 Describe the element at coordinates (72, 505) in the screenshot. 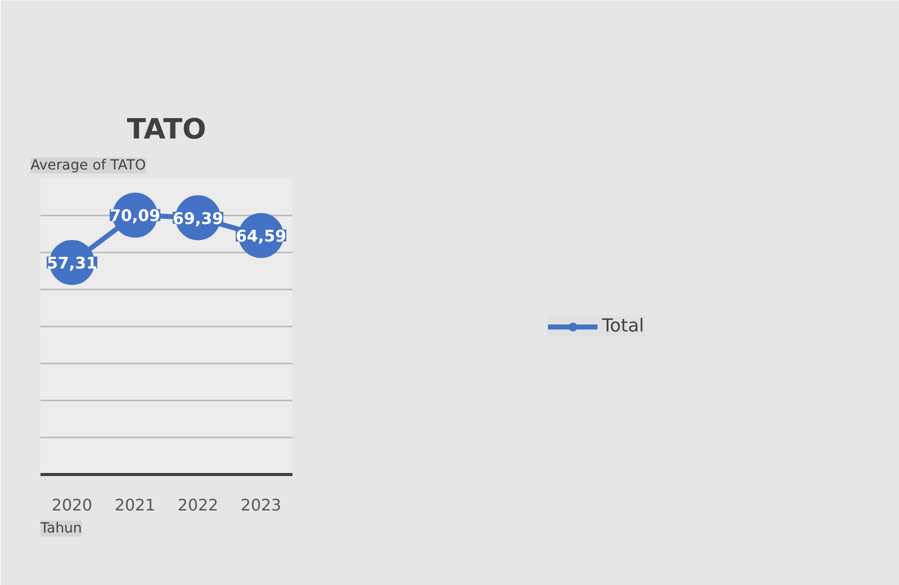

I see `x-tick-label: 2020` at that location.